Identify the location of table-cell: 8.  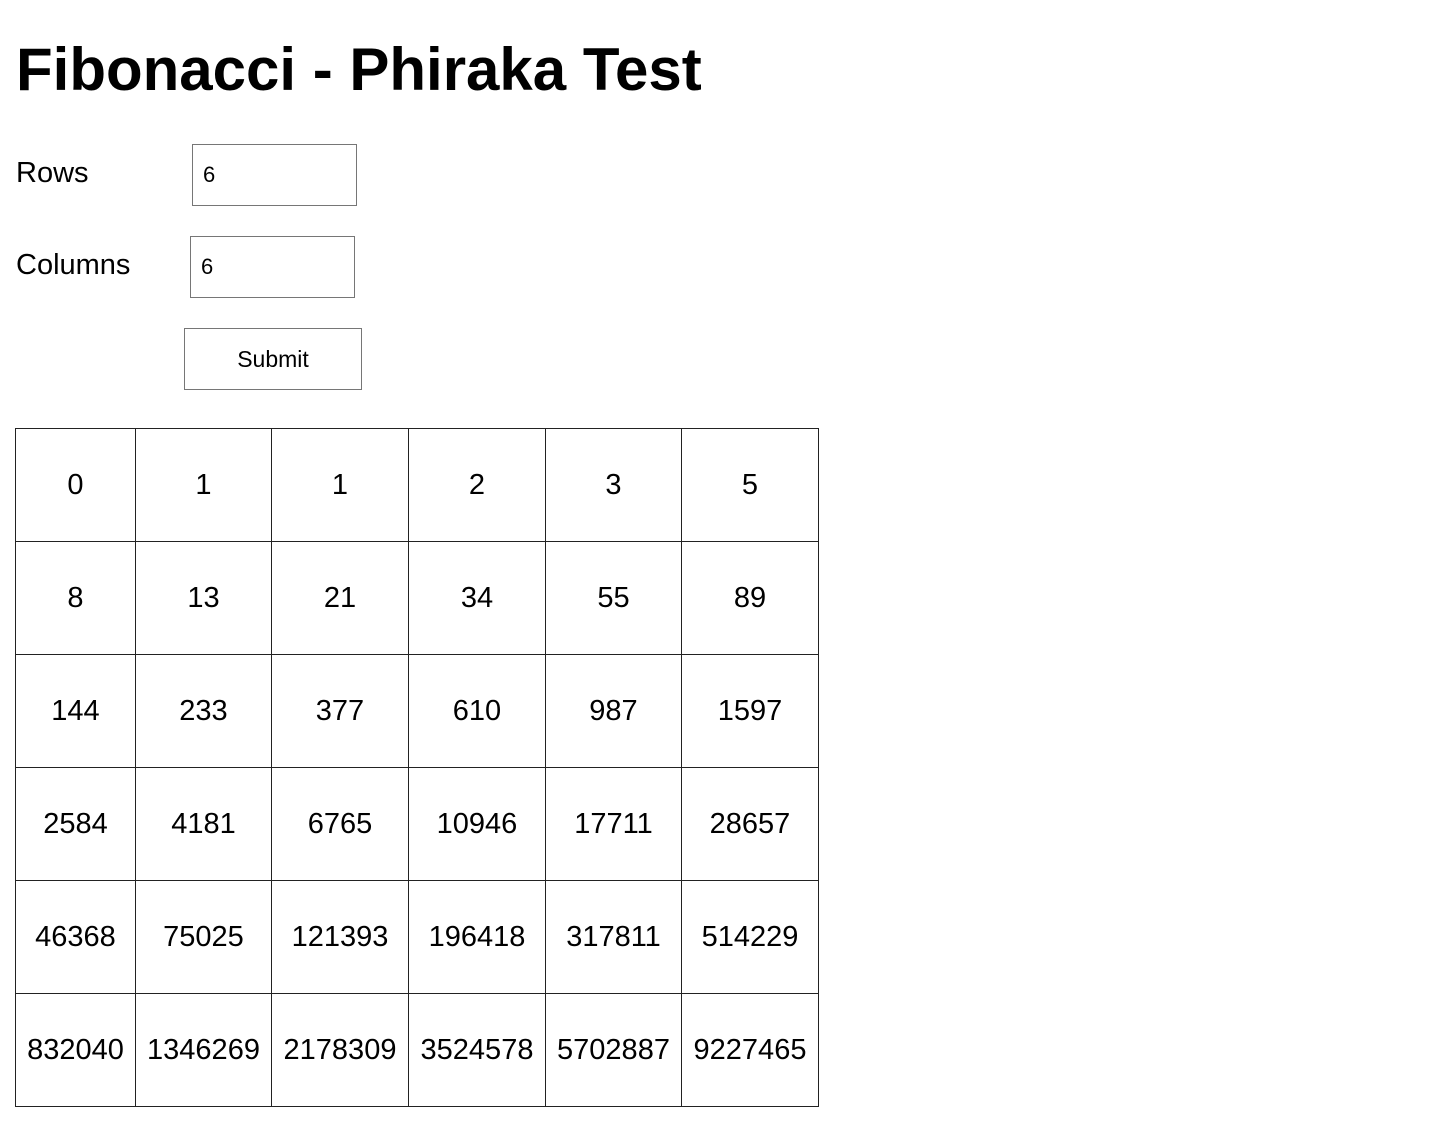
(75, 598).